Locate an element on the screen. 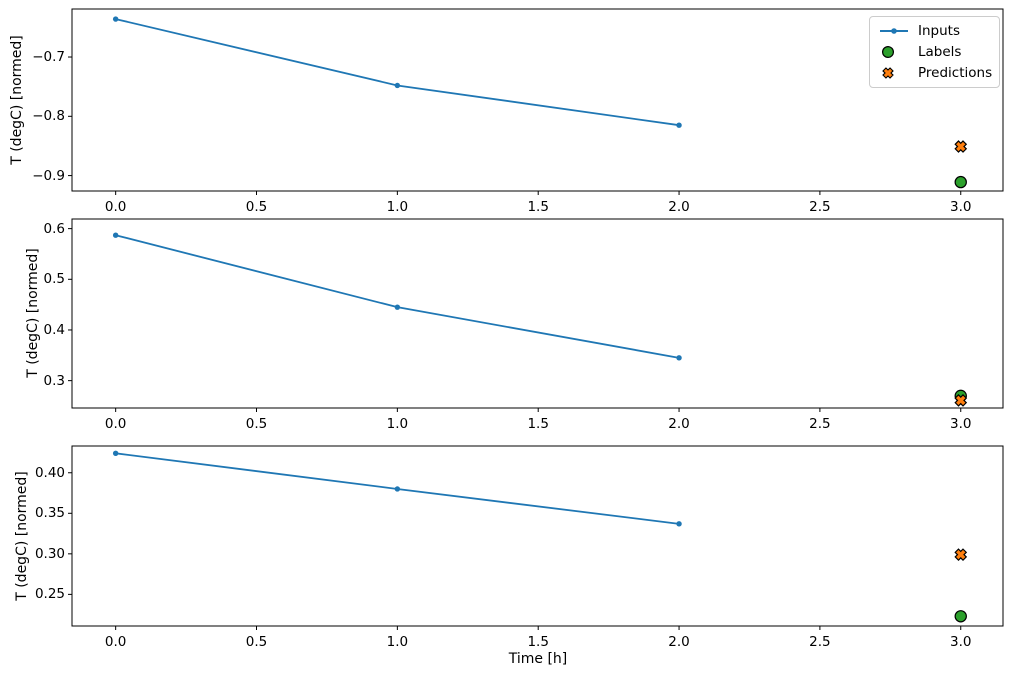 Image resolution: width=1012 pixels, height=679 pixels. y-tick-label: 0.30 is located at coordinates (49, 553).